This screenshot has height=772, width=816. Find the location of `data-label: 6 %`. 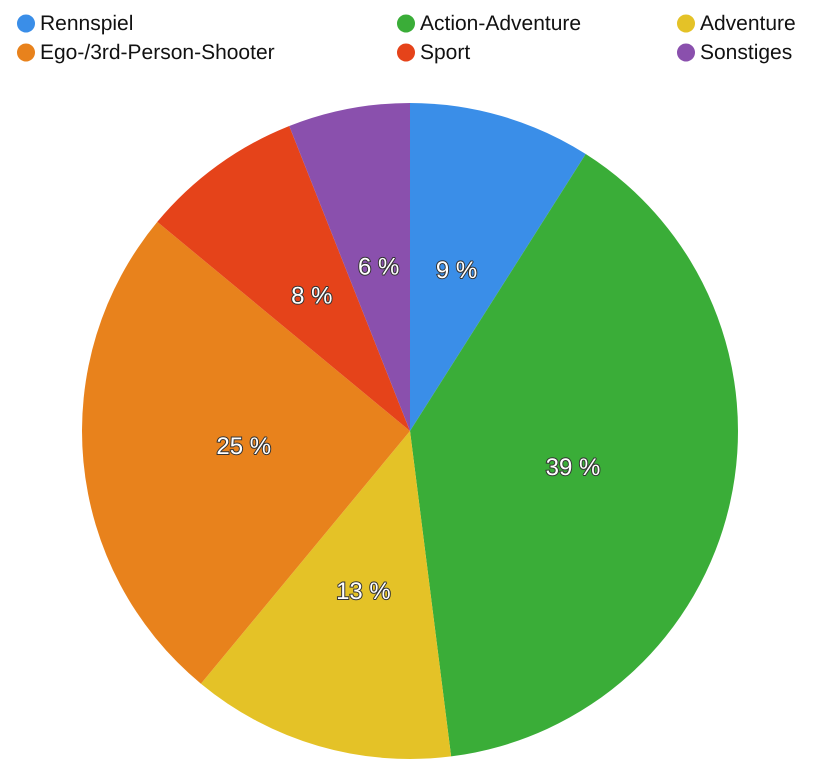

data-label: 6 % is located at coordinates (379, 266).